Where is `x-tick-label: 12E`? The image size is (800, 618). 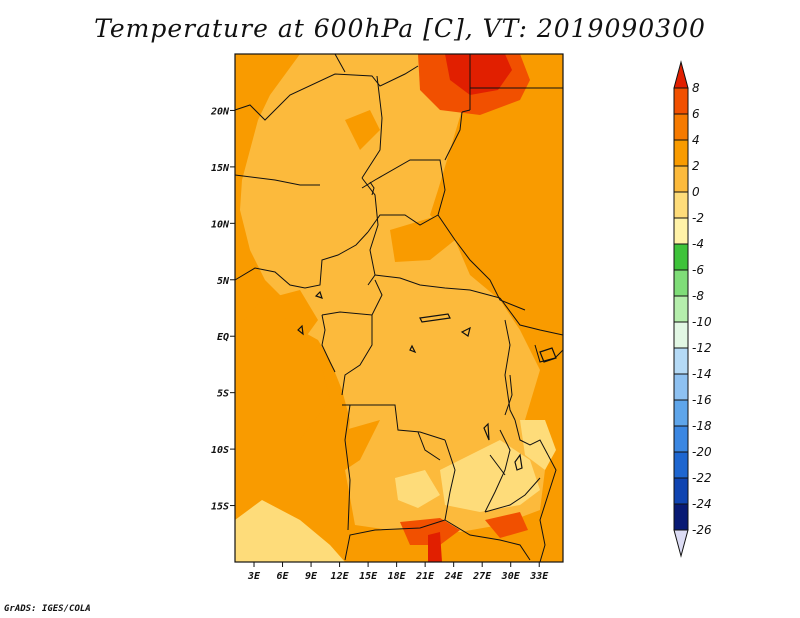
x-tick-label: 12E is located at coordinates (340, 576).